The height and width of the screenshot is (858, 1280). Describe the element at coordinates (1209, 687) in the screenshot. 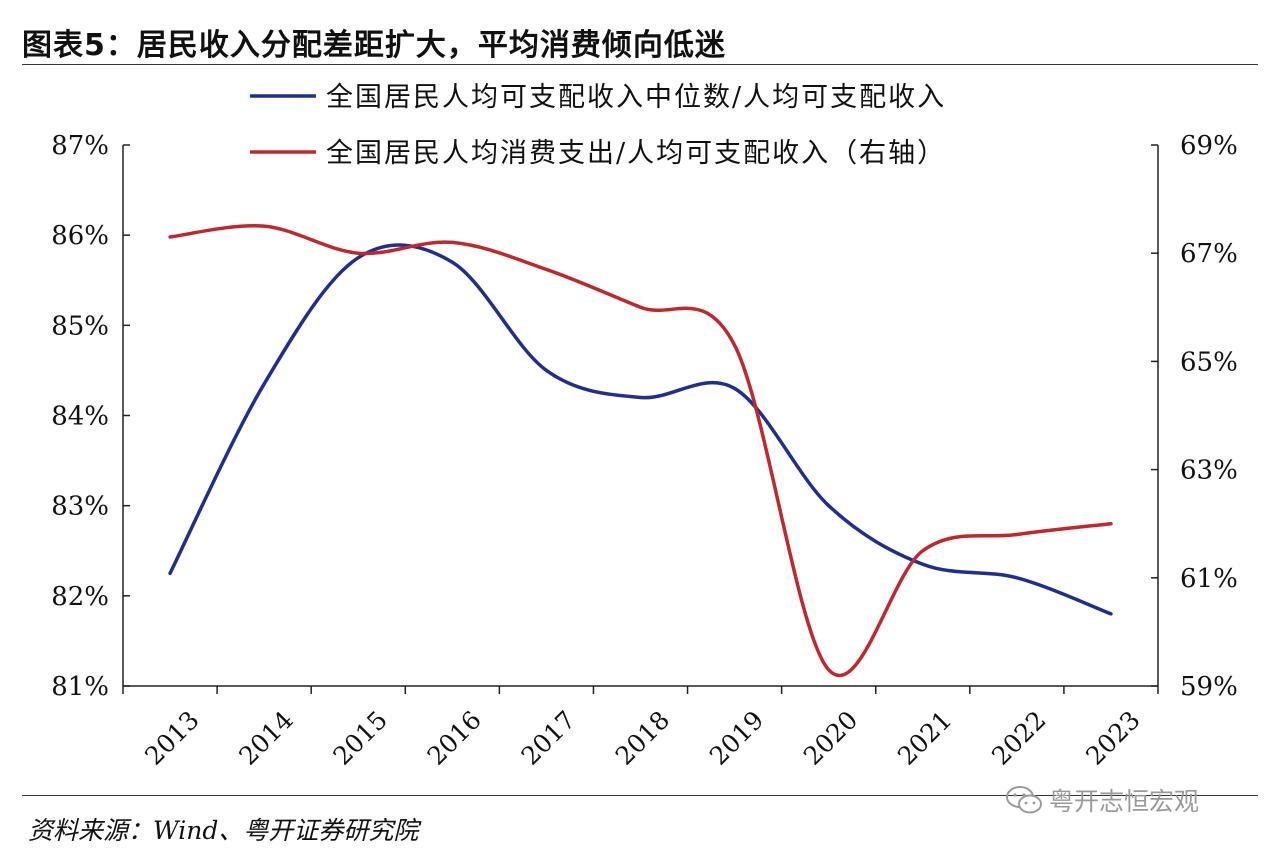

I see `right-tick-label: 59%` at that location.